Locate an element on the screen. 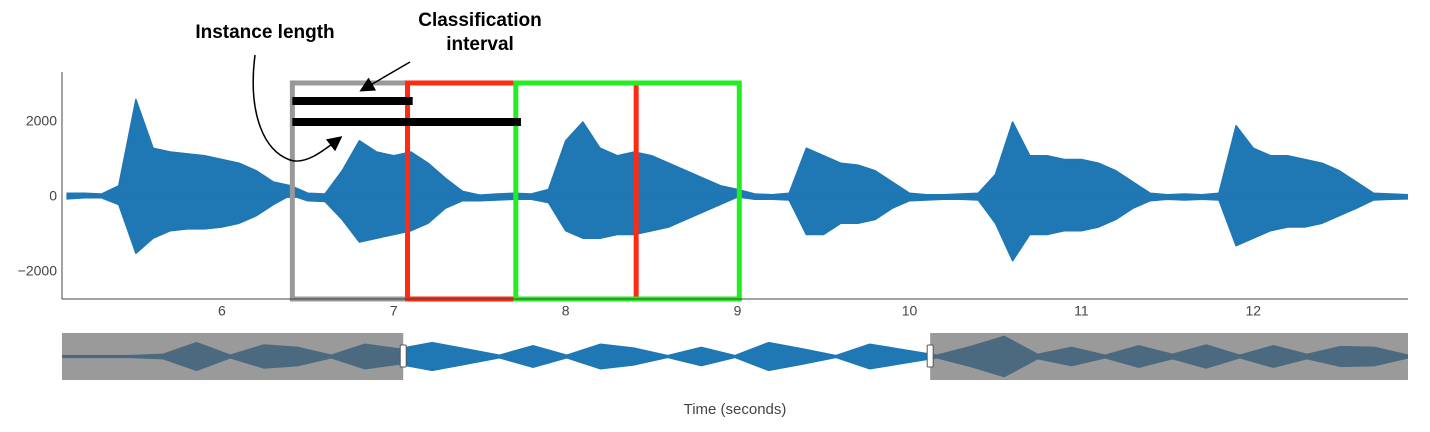 This screenshot has height=432, width=1430. x-tick-label: 12 is located at coordinates (1253, 311).